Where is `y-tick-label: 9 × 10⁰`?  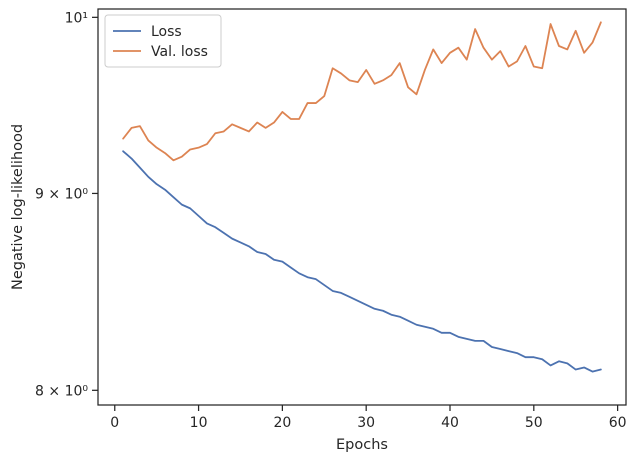
y-tick-label: 9 × 10⁰ is located at coordinates (61, 194).